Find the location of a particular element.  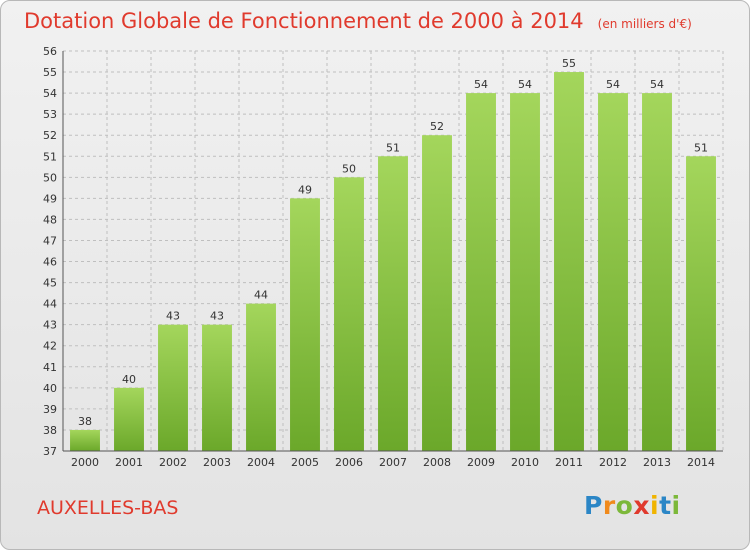

y-tick-label: 41 is located at coordinates (50, 367).